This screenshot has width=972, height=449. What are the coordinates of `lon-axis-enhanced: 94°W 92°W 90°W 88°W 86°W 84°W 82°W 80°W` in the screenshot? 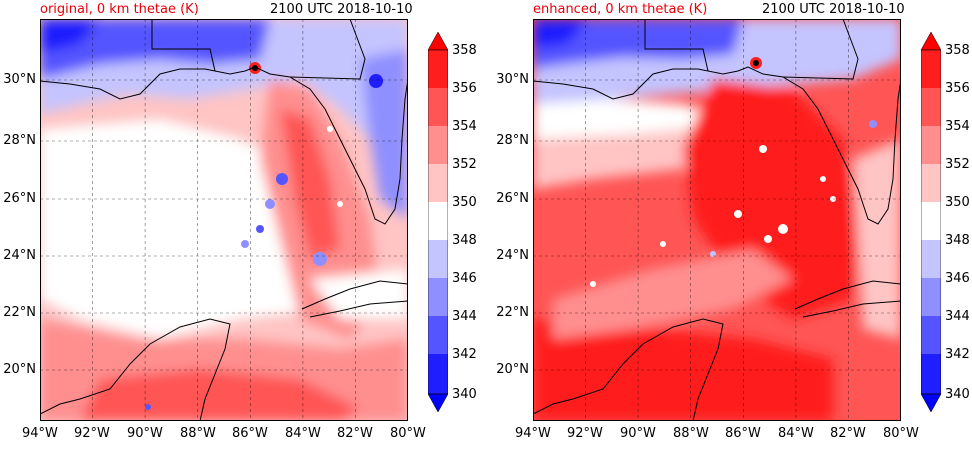 It's located at (717, 435).